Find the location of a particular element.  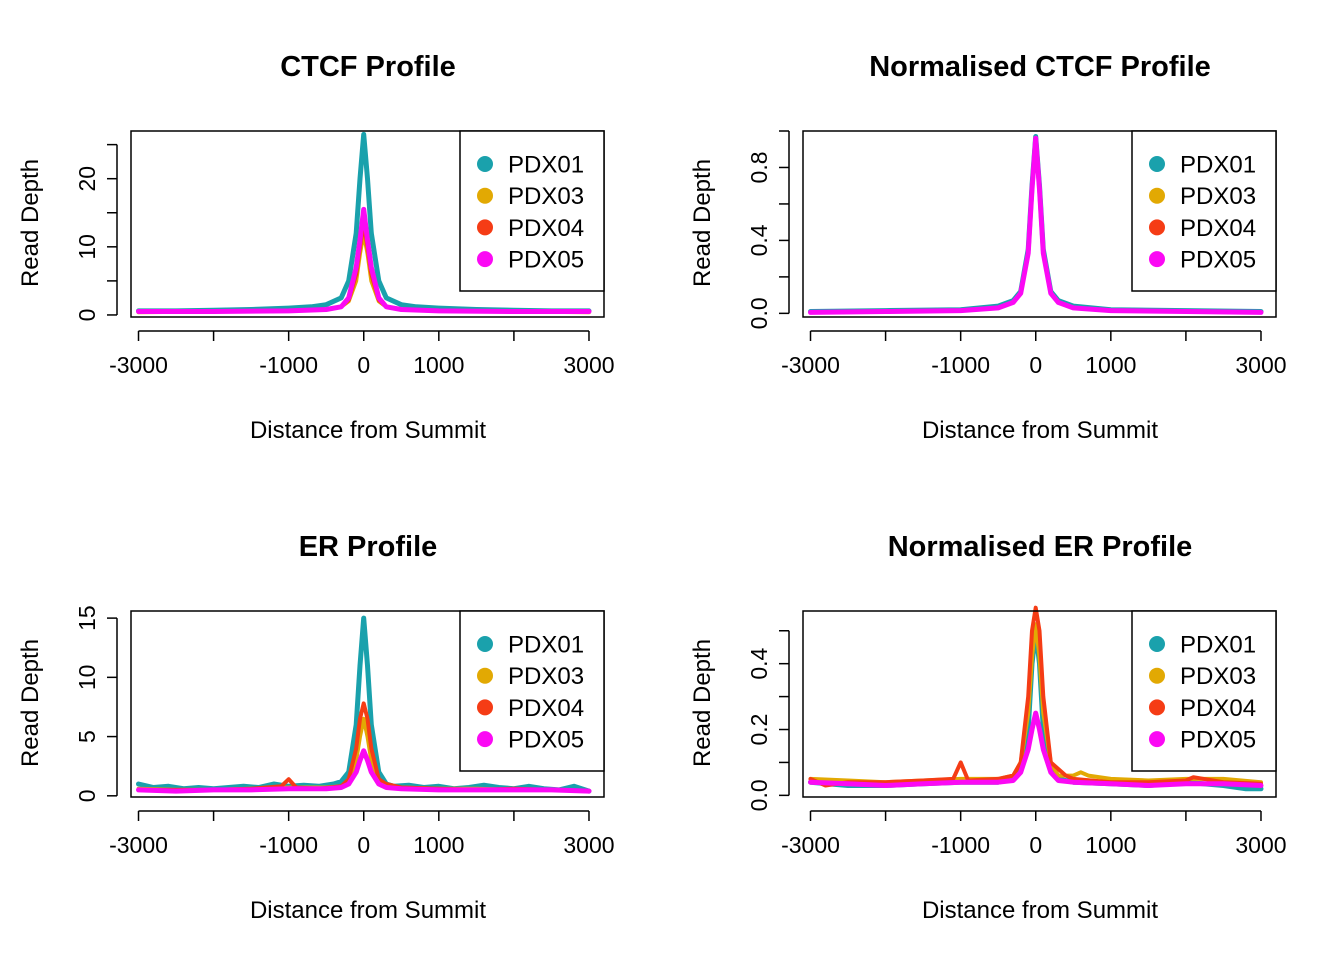

y-tick-labels: 0.0 0.2 0.4 is located at coordinates (759, 729).